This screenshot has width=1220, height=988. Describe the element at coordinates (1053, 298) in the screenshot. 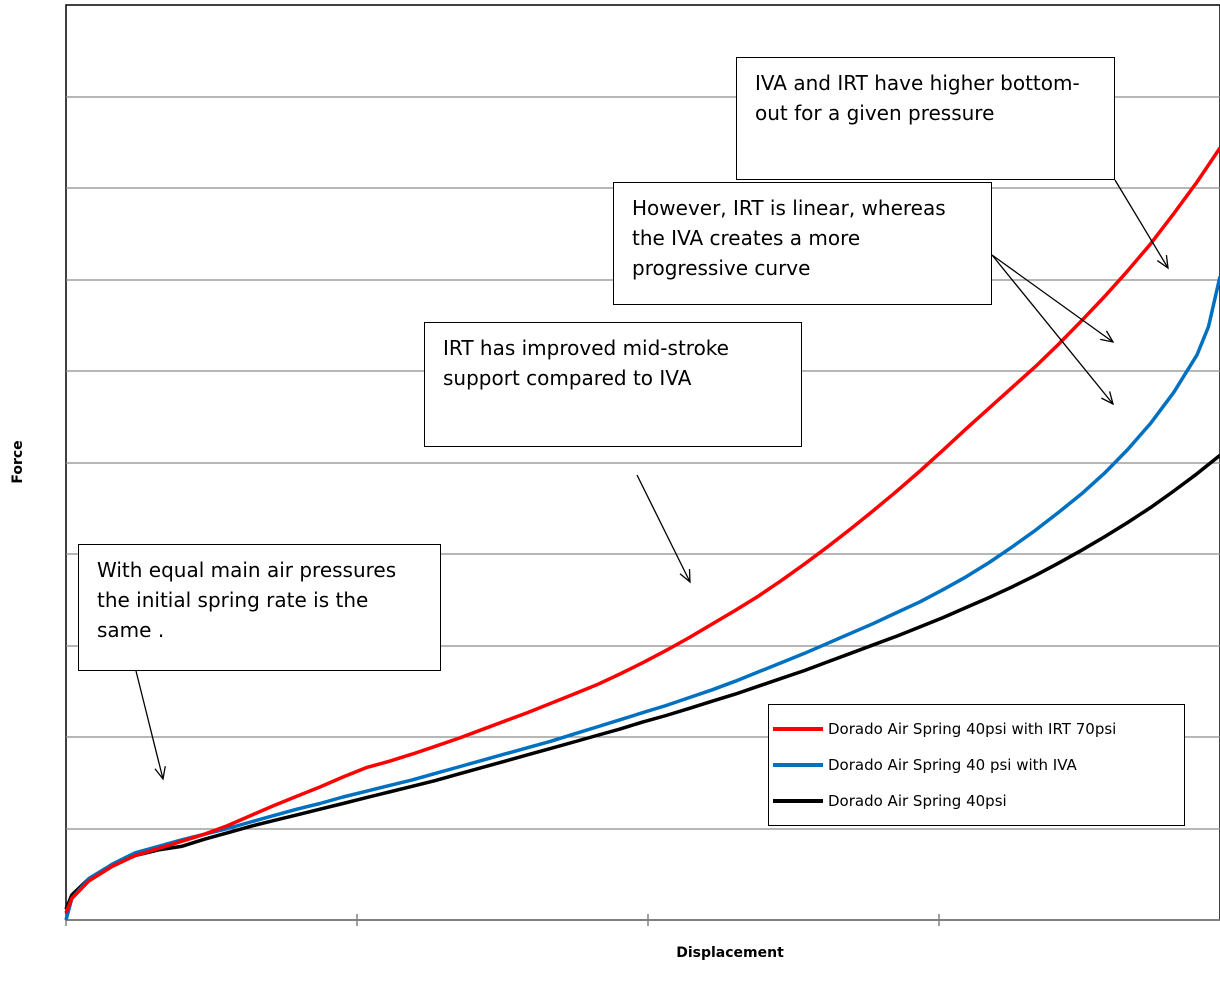

I see `arrow-linear-to-irt` at that location.